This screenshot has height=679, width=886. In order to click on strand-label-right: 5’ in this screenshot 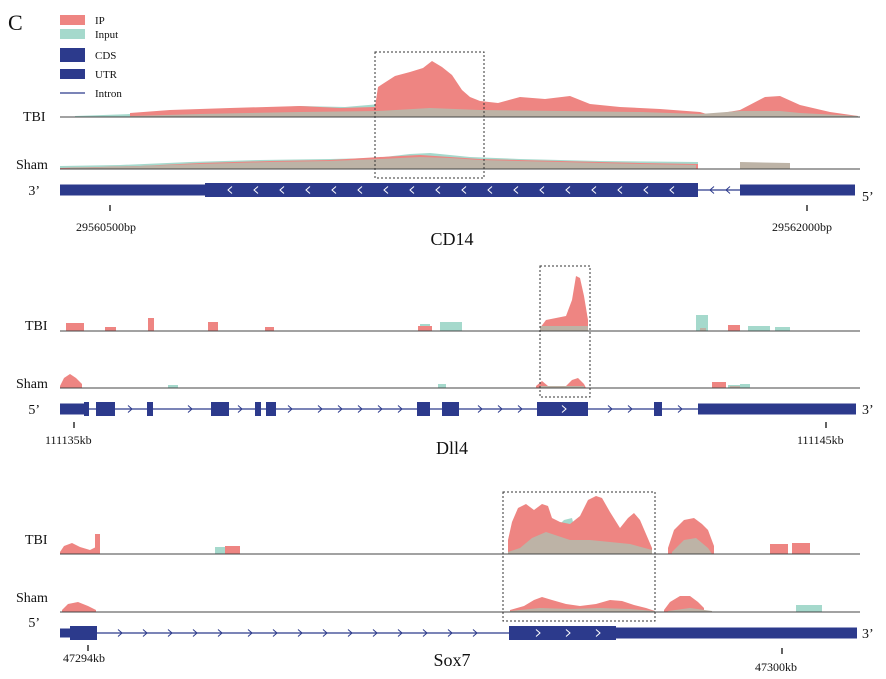, I will do `click(868, 197)`.